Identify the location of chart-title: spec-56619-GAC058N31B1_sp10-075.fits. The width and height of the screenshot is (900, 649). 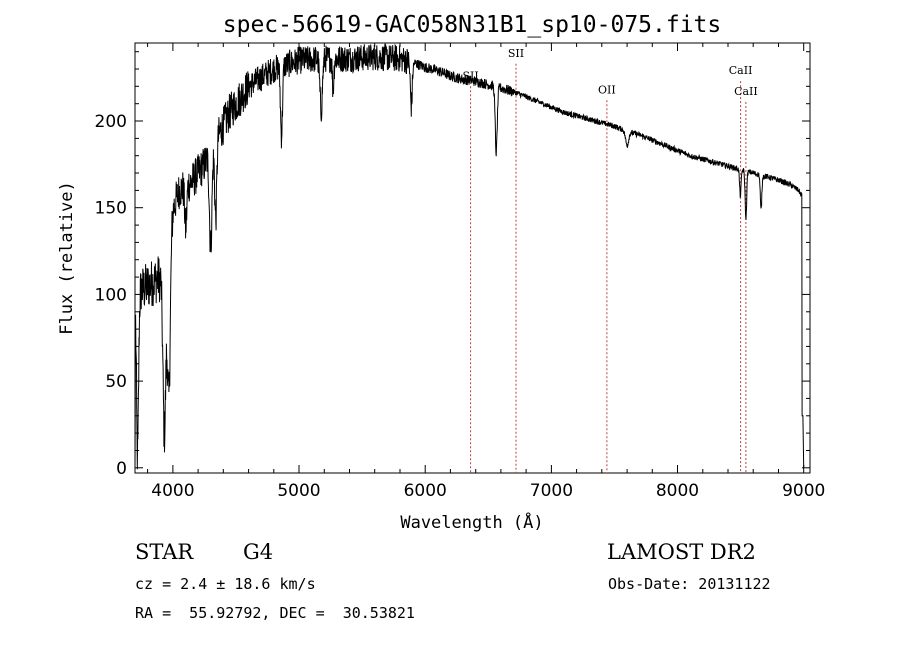
(472, 25).